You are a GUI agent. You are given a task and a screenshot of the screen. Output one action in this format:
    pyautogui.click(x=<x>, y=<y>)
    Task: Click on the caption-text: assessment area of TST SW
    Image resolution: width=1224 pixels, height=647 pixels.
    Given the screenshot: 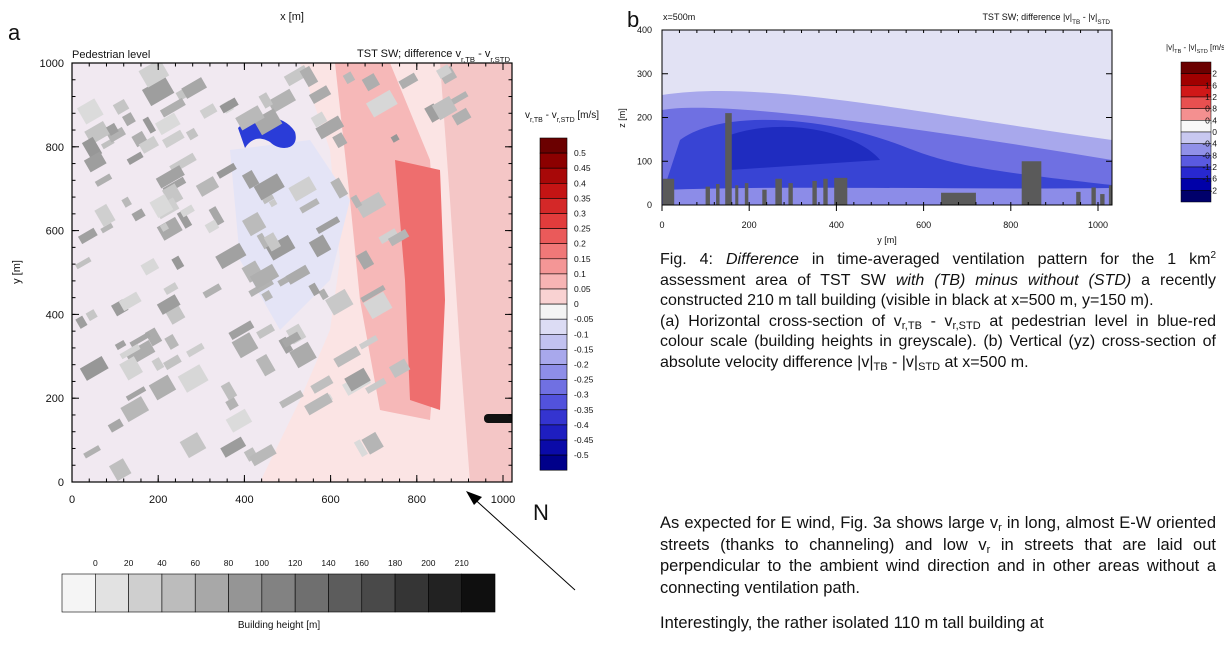 What is the action you would take?
    pyautogui.click(x=778, y=280)
    